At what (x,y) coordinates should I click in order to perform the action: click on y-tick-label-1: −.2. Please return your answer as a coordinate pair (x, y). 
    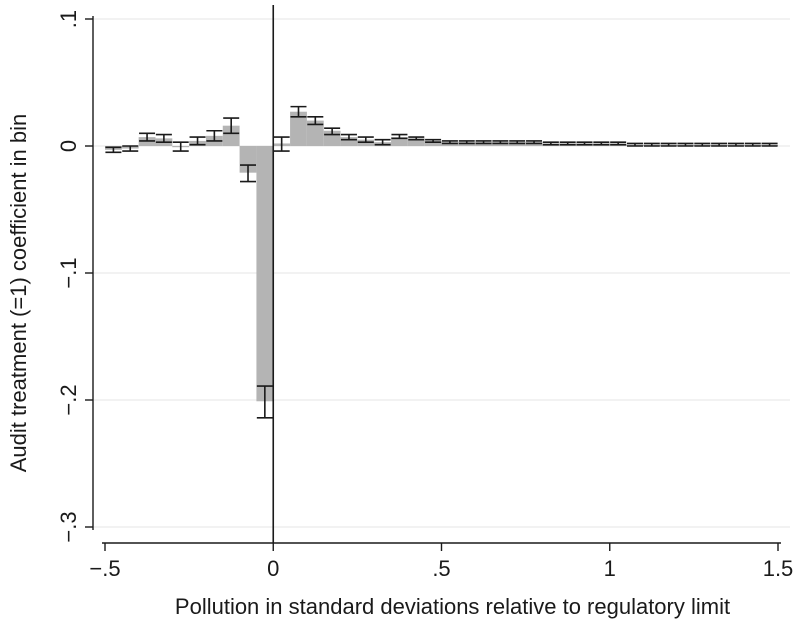
    Looking at the image, I should click on (68, 399).